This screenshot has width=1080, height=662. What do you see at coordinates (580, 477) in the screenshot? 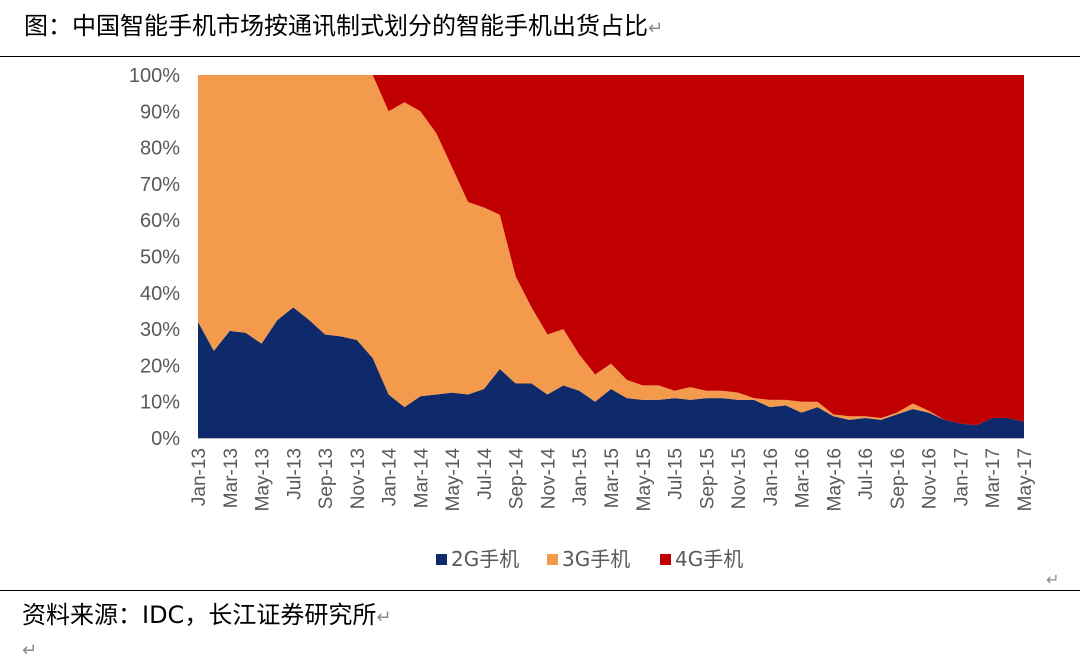
I see `x-tick-label: Jan-15` at bounding box center [580, 477].